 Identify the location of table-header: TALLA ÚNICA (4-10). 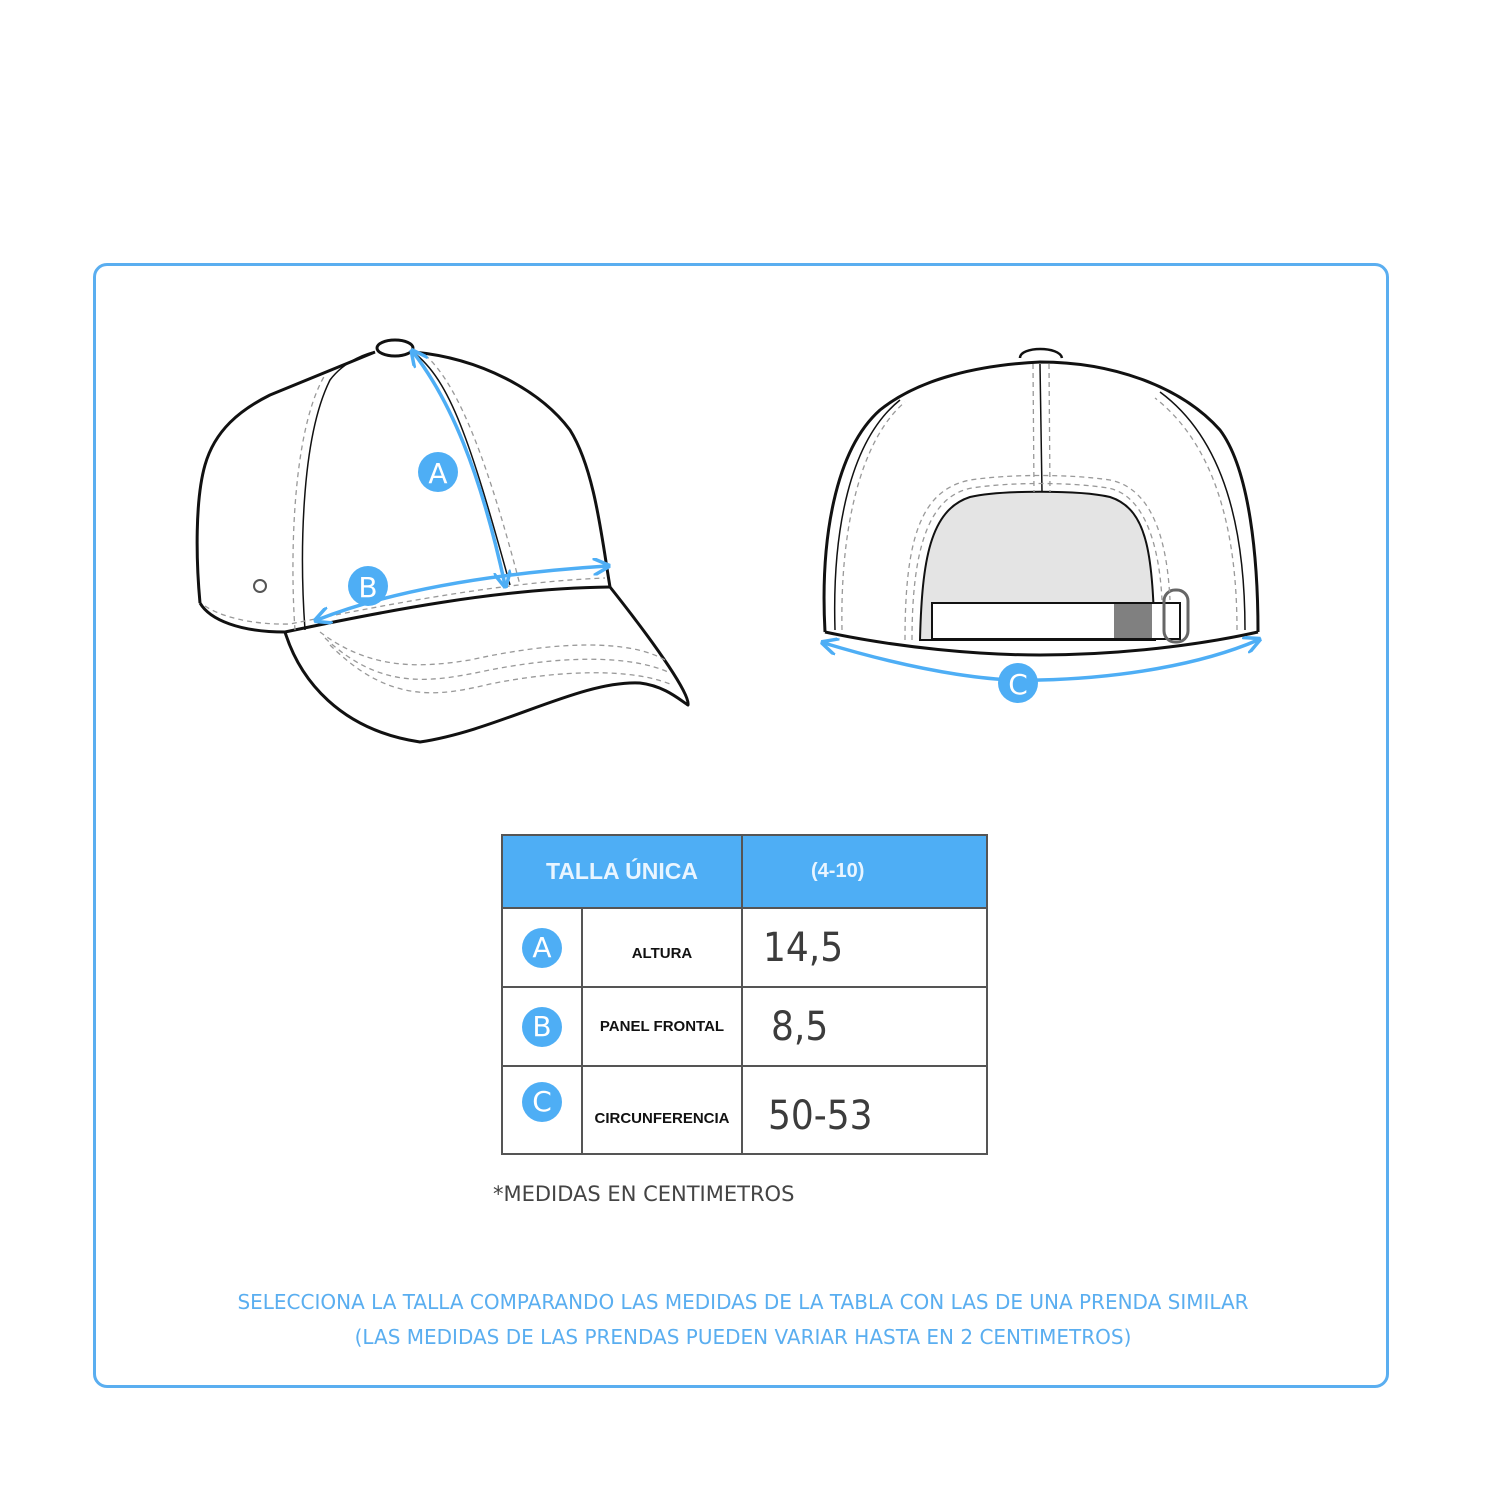
(744, 871).